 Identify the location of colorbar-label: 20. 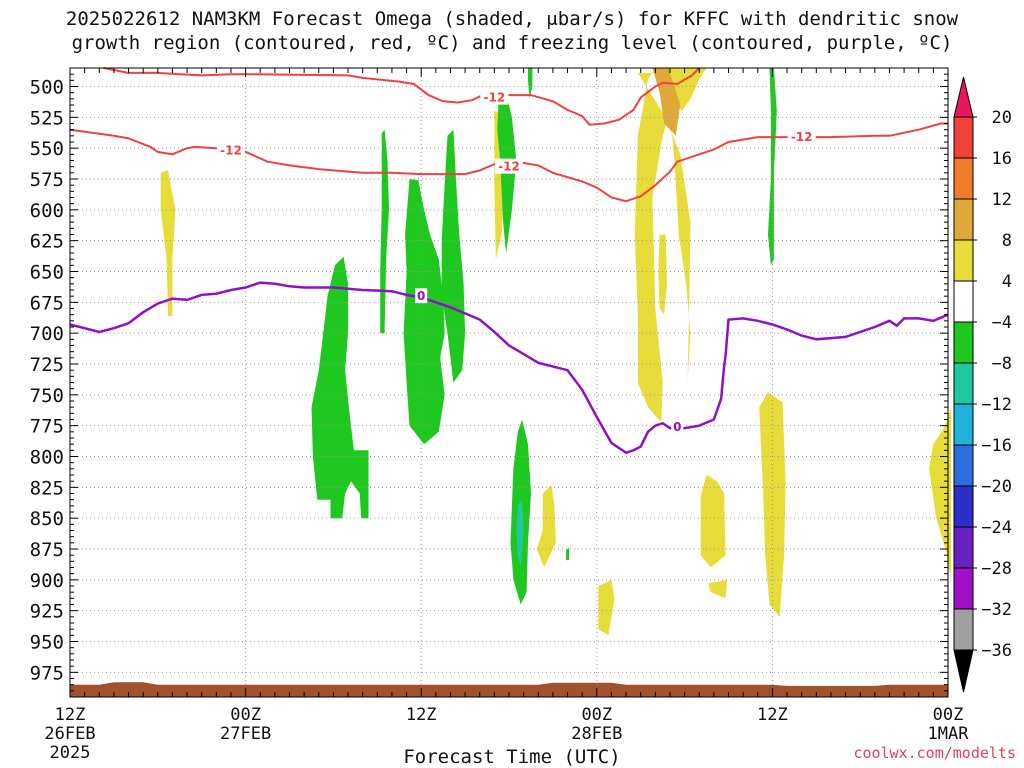
(1002, 118).